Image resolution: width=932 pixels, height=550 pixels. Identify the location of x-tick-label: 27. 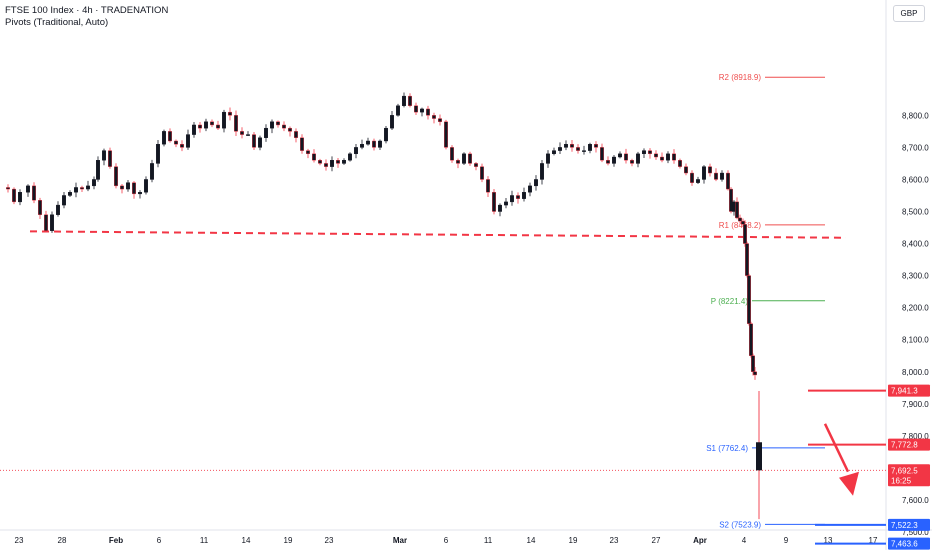
(656, 540).